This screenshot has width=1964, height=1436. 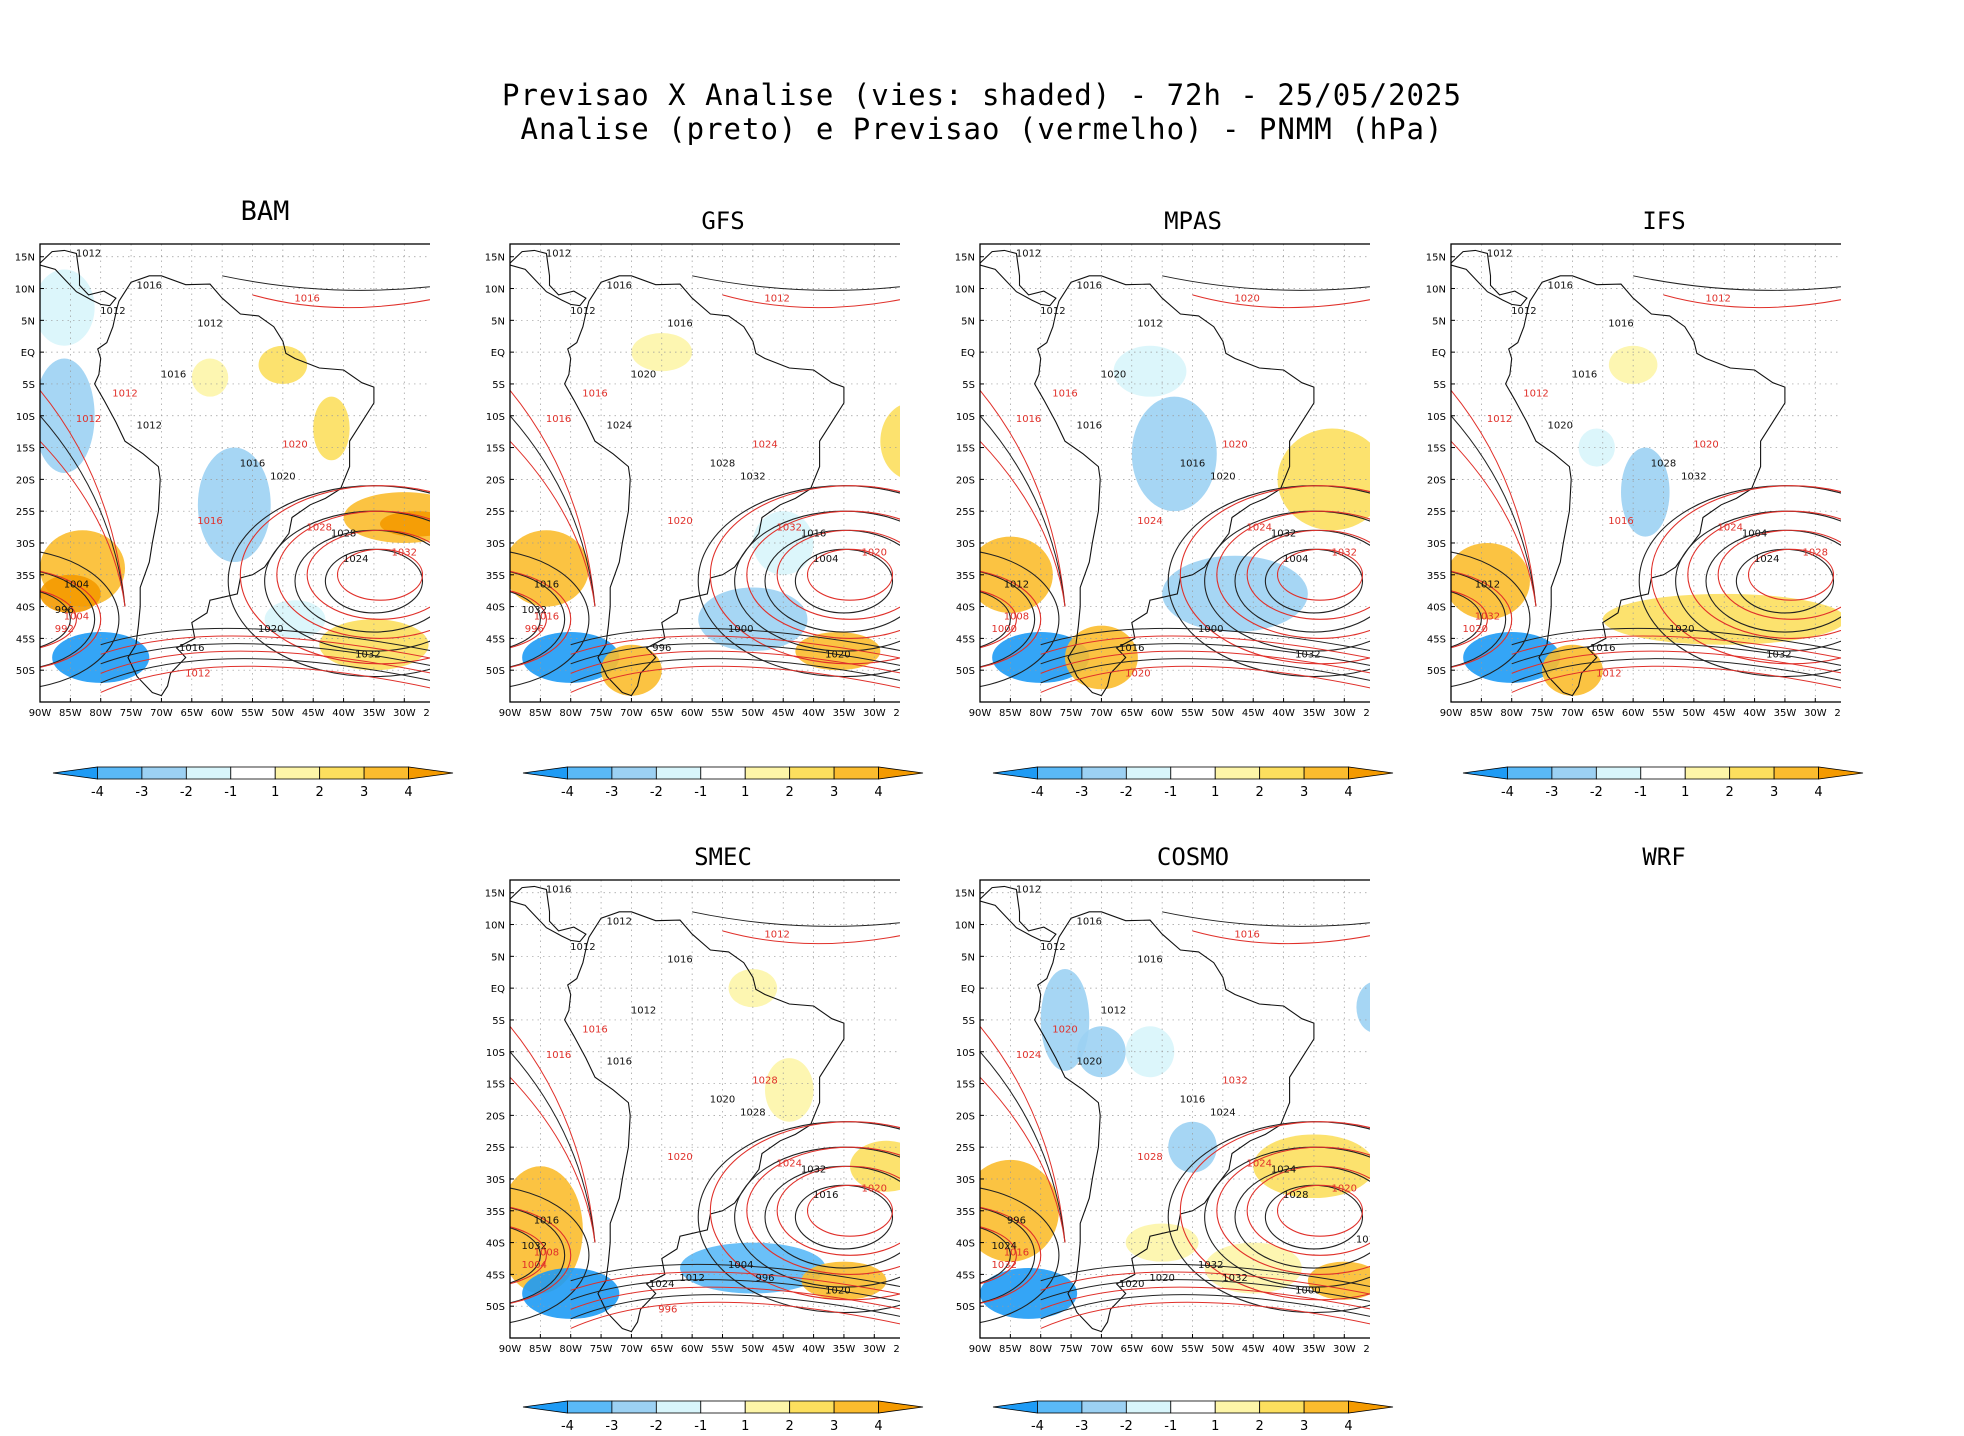 I want to click on colorbar-label: 3, so click(x=834, y=1426).